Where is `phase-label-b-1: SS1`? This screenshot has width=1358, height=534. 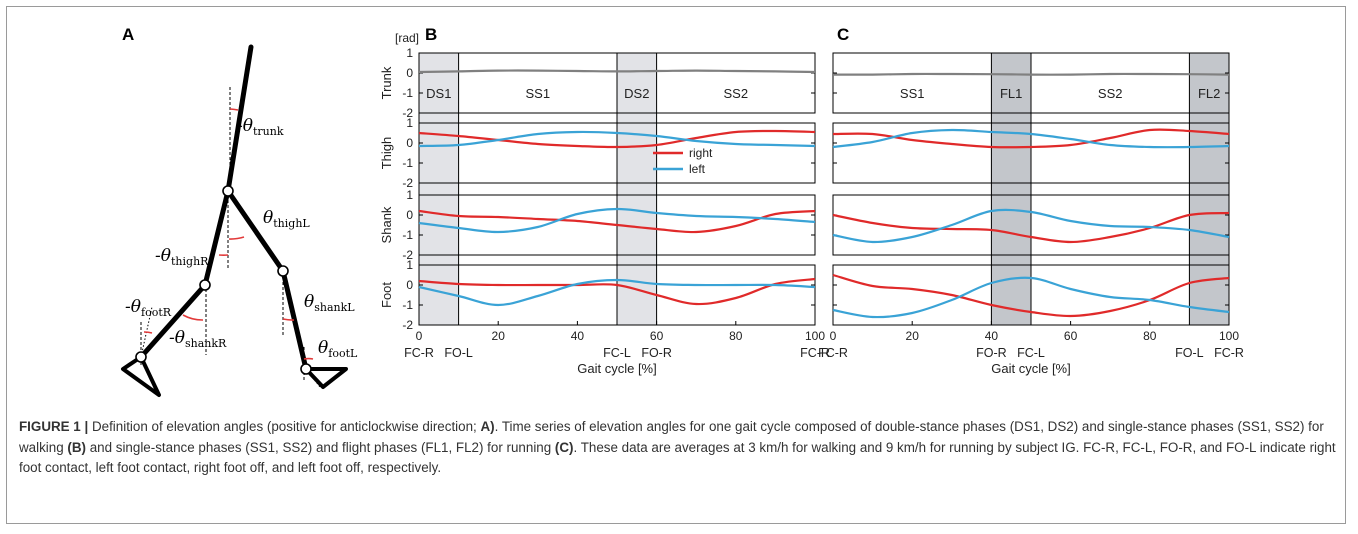
phase-label-b-1: SS1 is located at coordinates (538, 93).